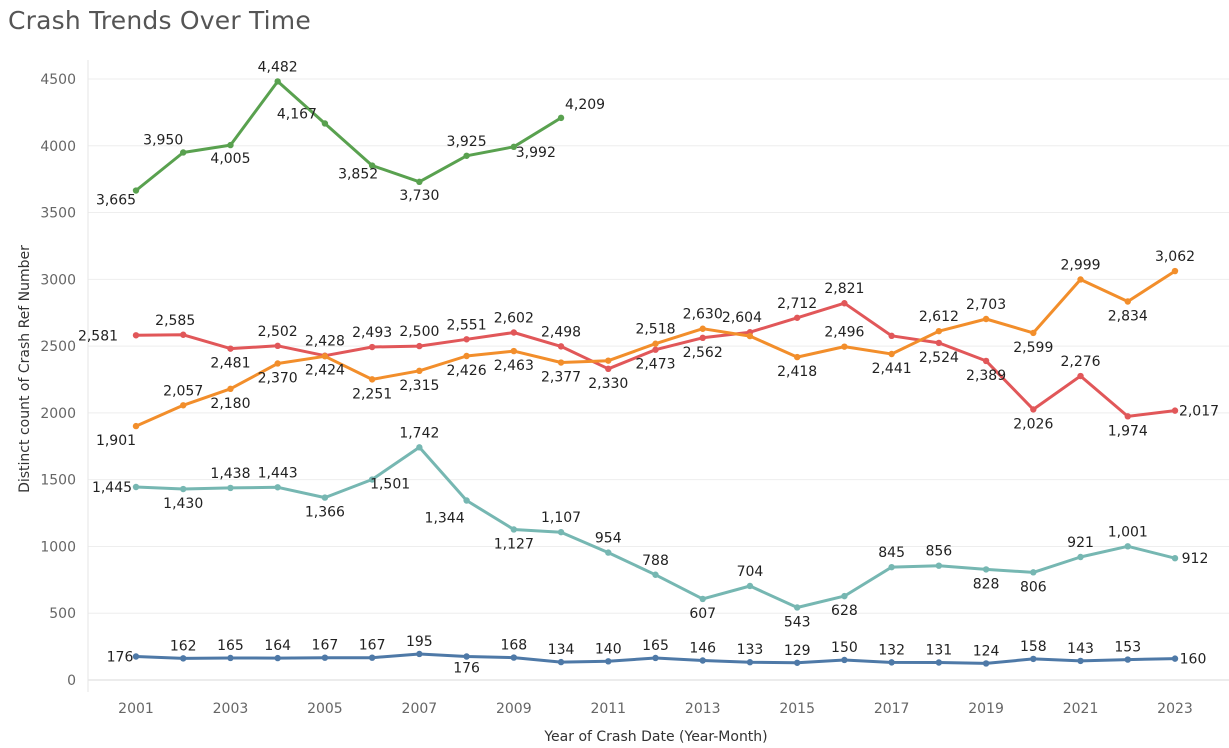  I want to click on x-tick-label: 2009, so click(514, 709).